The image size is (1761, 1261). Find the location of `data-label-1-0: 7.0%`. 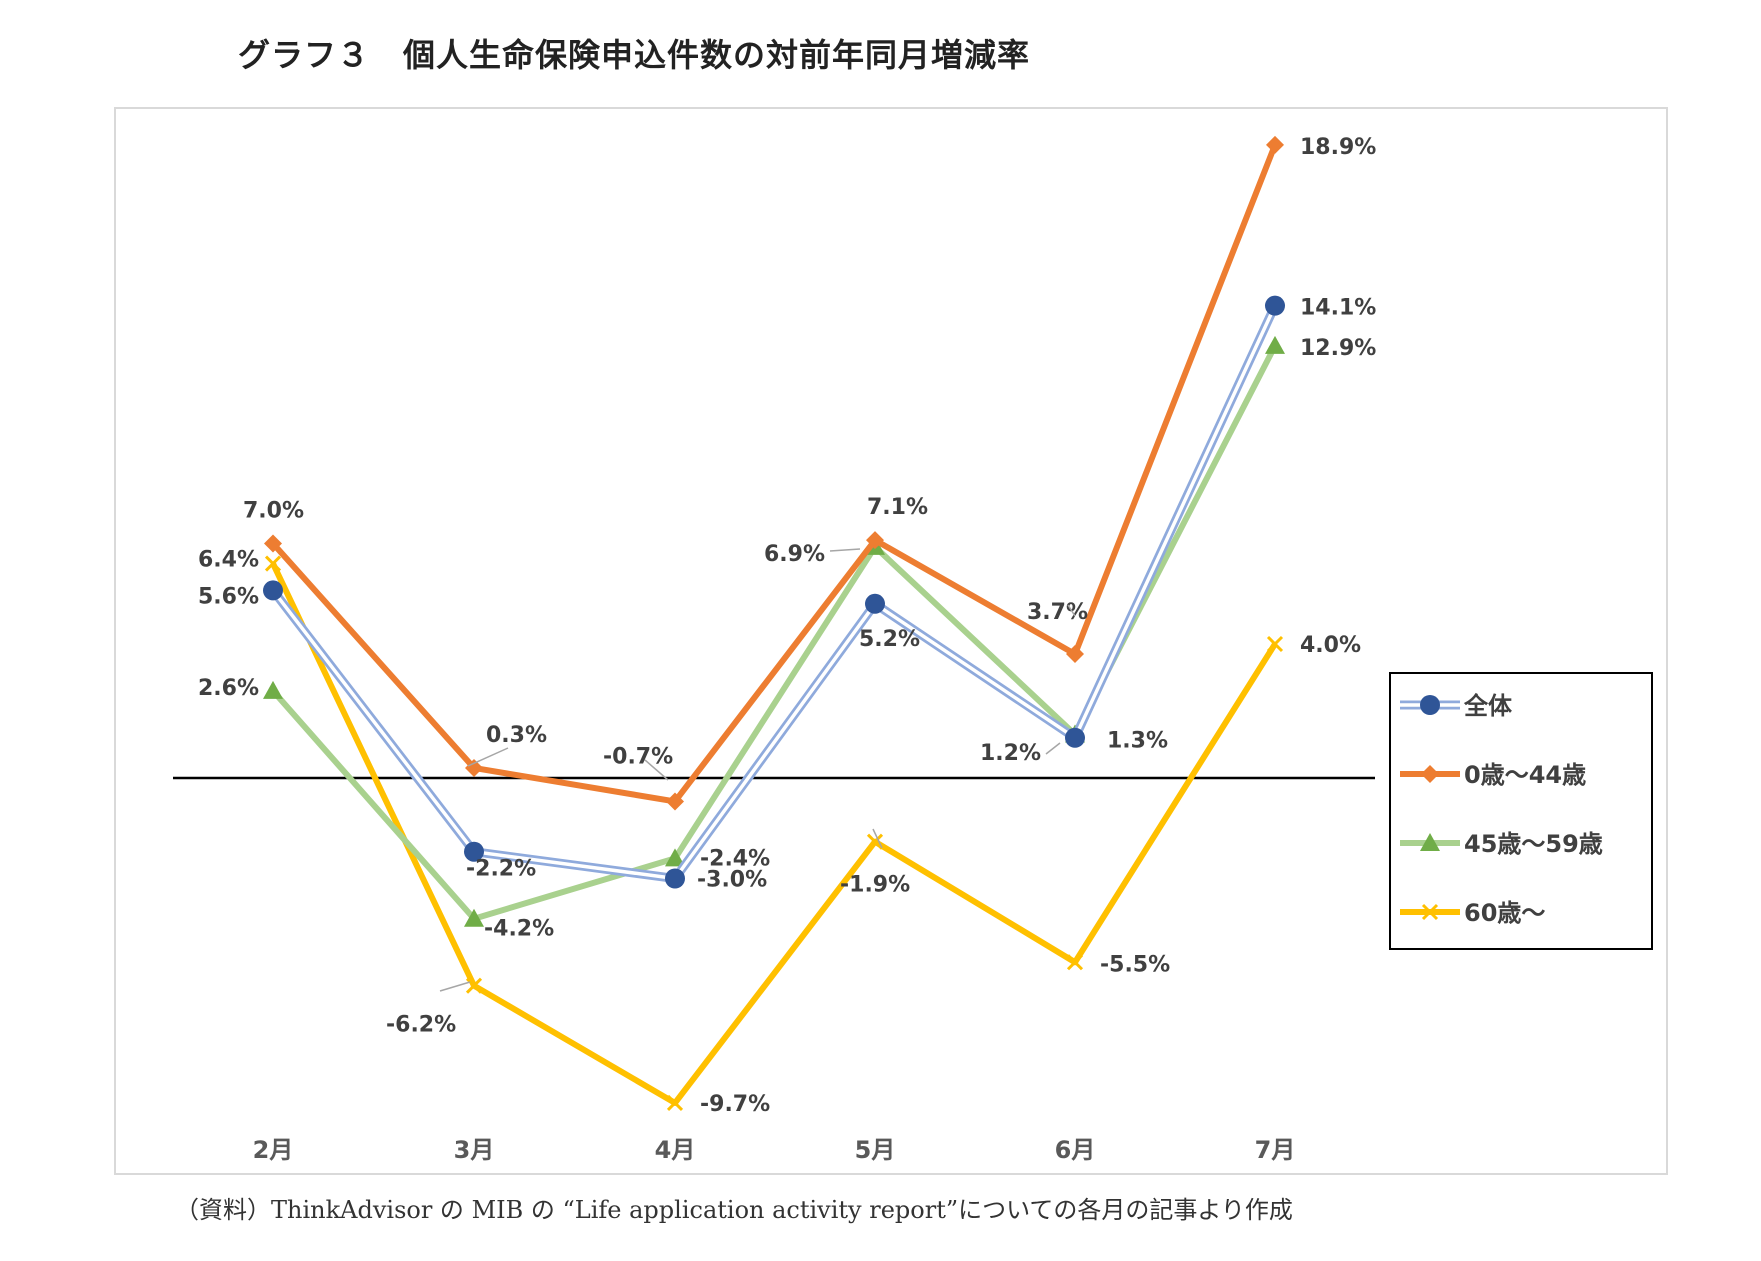

data-label-1-0: 7.0% is located at coordinates (273, 511).